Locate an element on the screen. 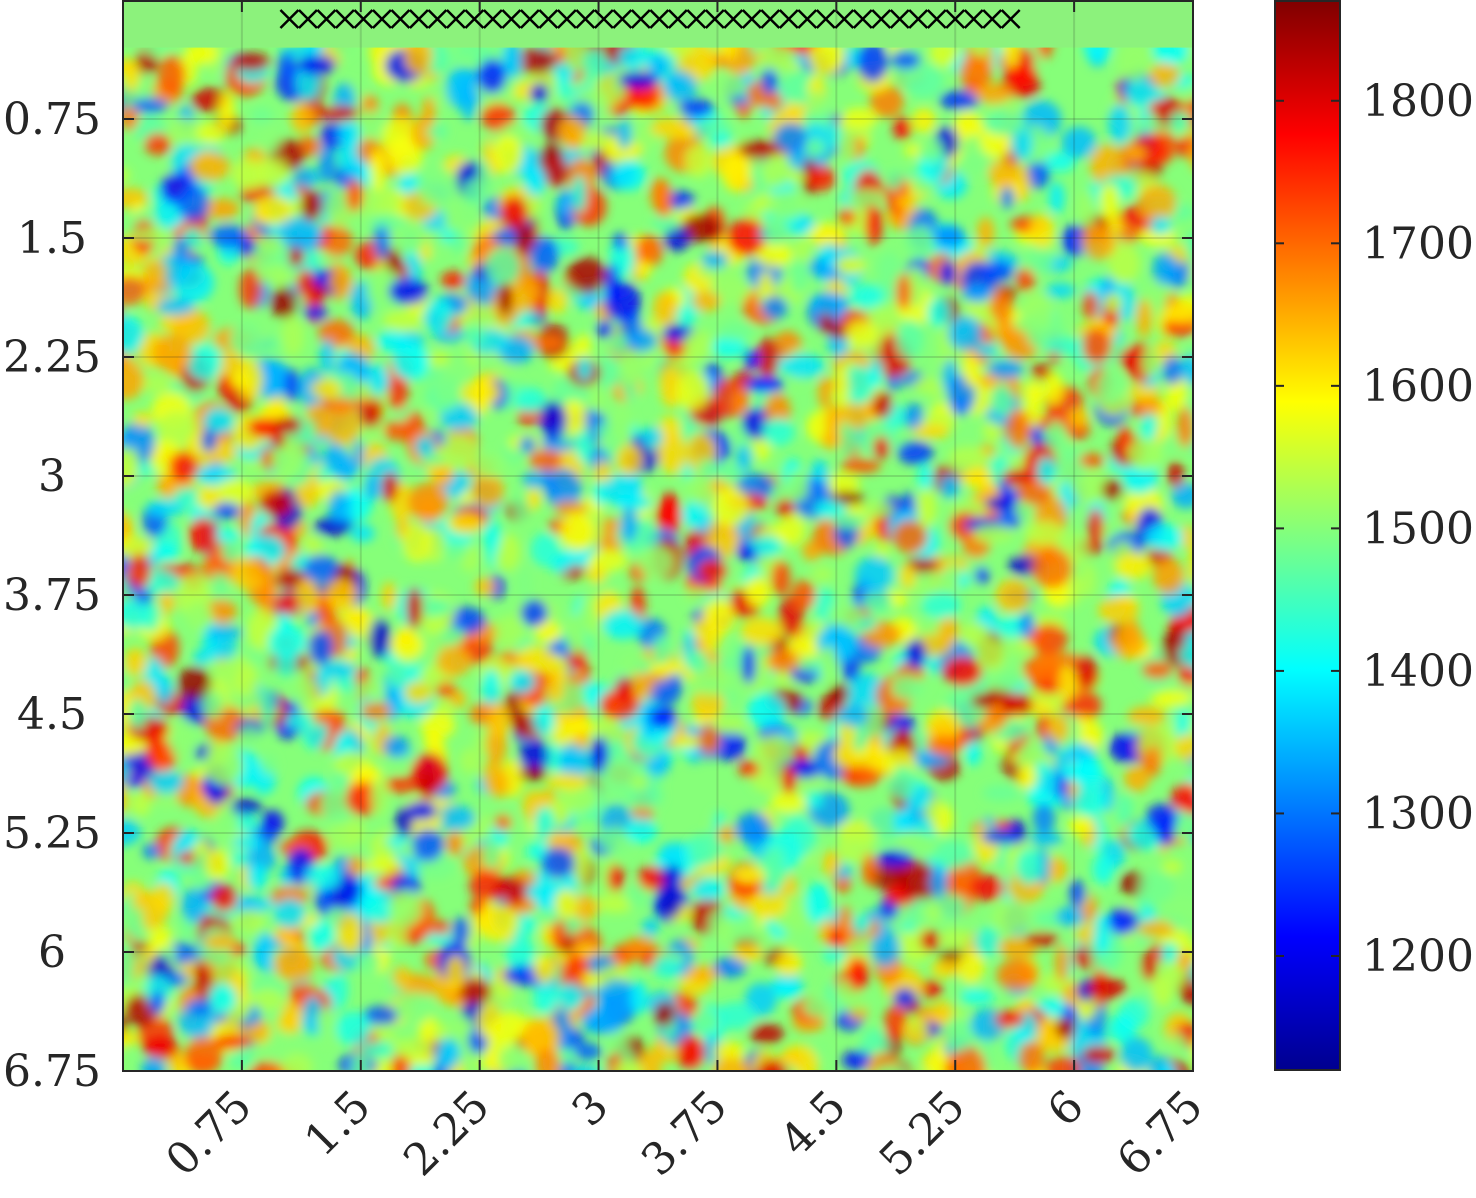 Image resolution: width=1476 pixels, height=1198 pixels. colorbar-tick-label: 1500 is located at coordinates (1418, 528).